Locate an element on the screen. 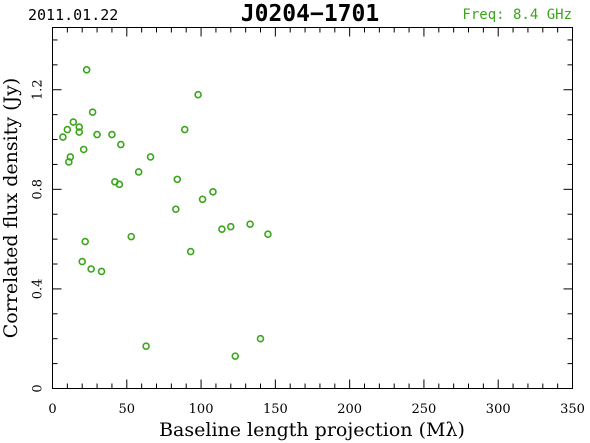 This screenshot has height=443, width=590. x-tick-label: 100 is located at coordinates (201, 409).